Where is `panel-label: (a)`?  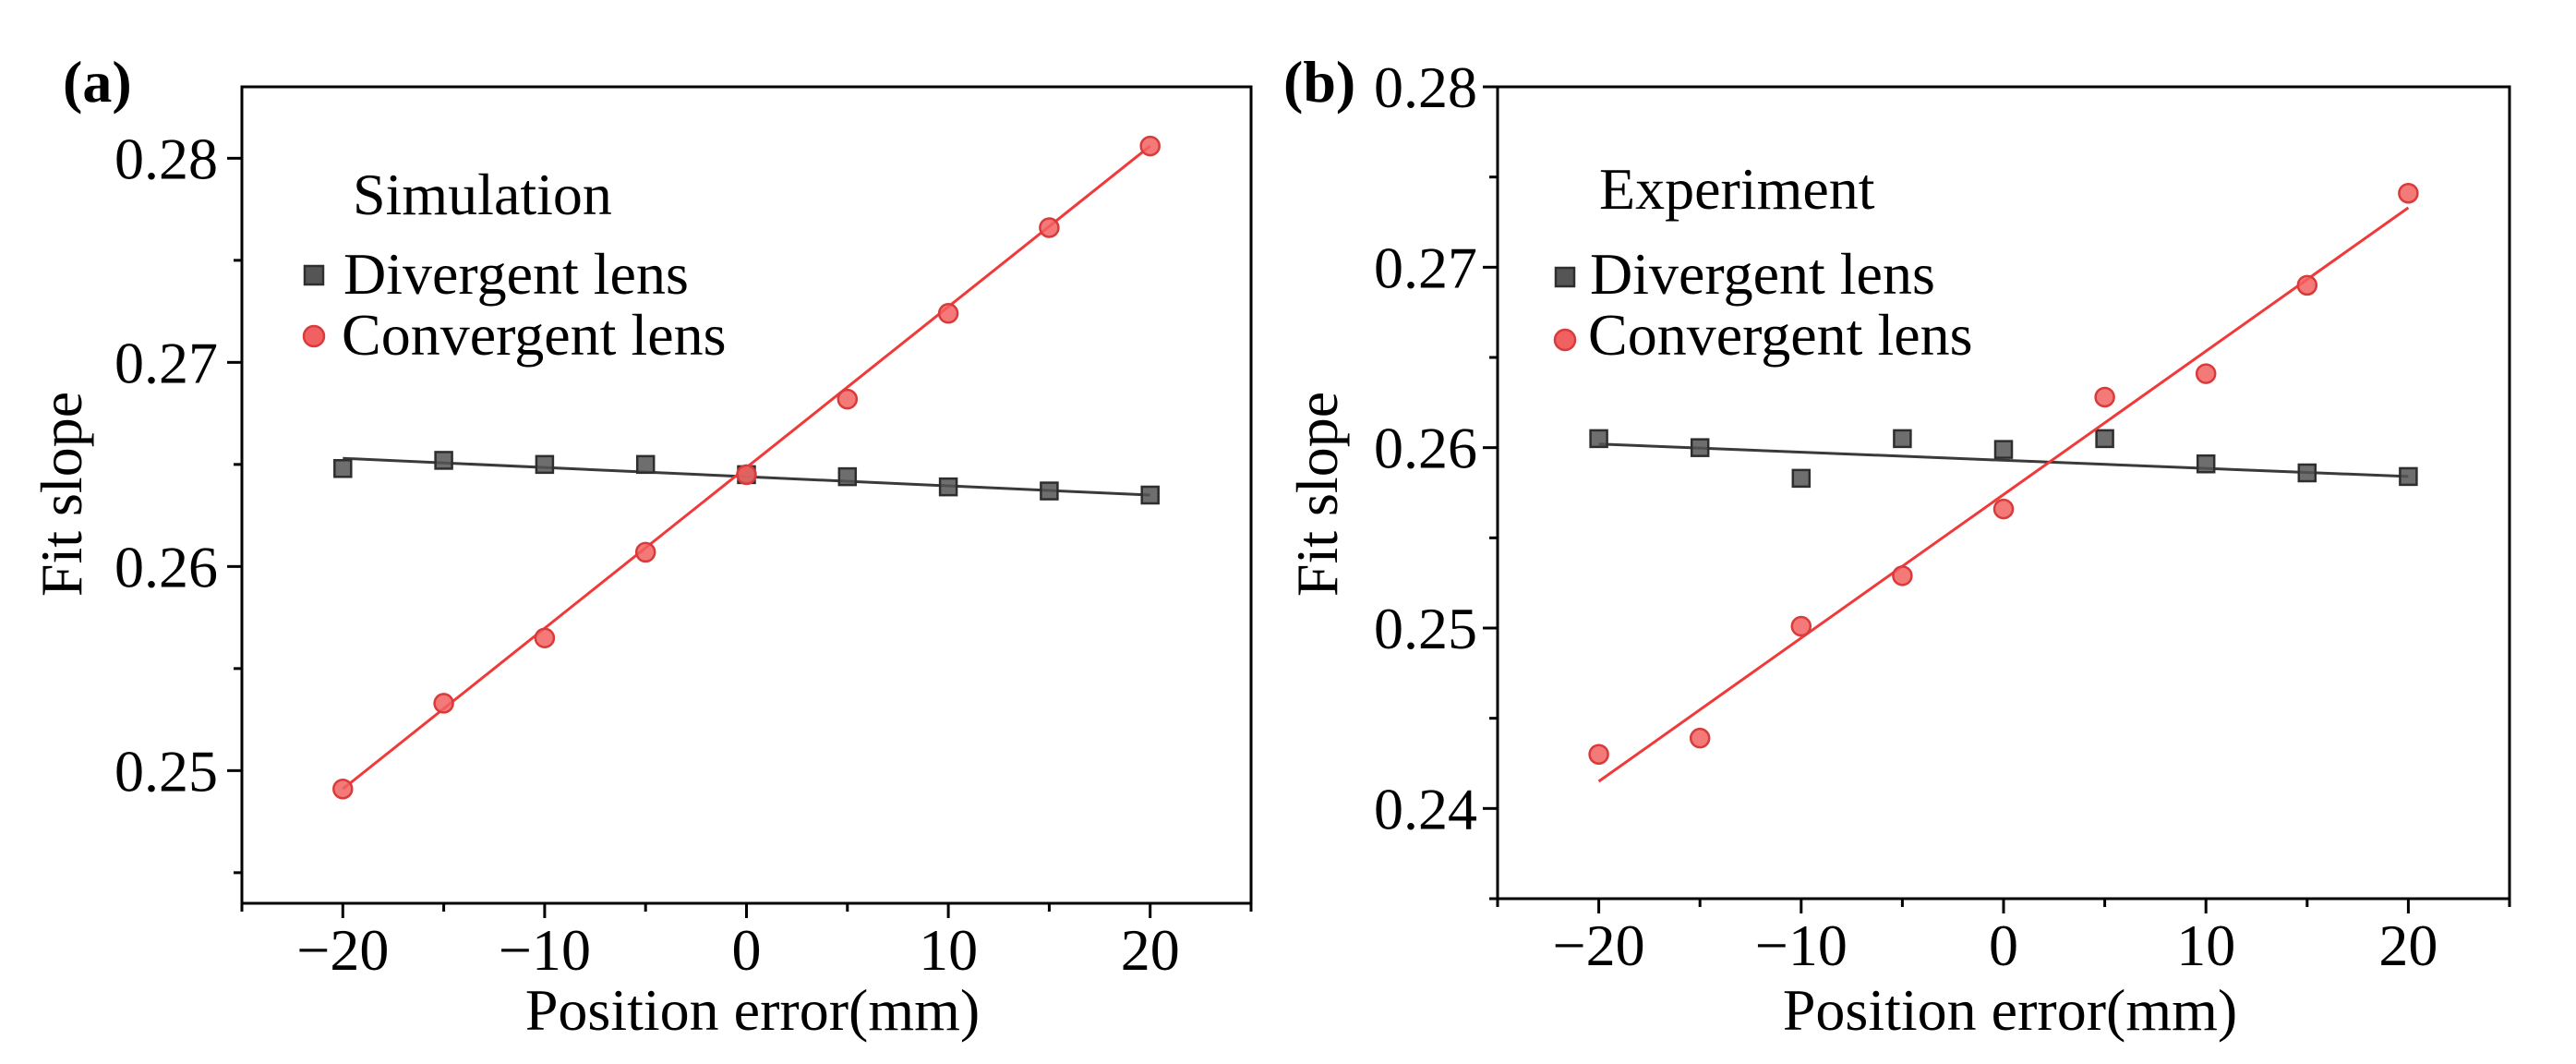 panel-label: (a) is located at coordinates (97, 82).